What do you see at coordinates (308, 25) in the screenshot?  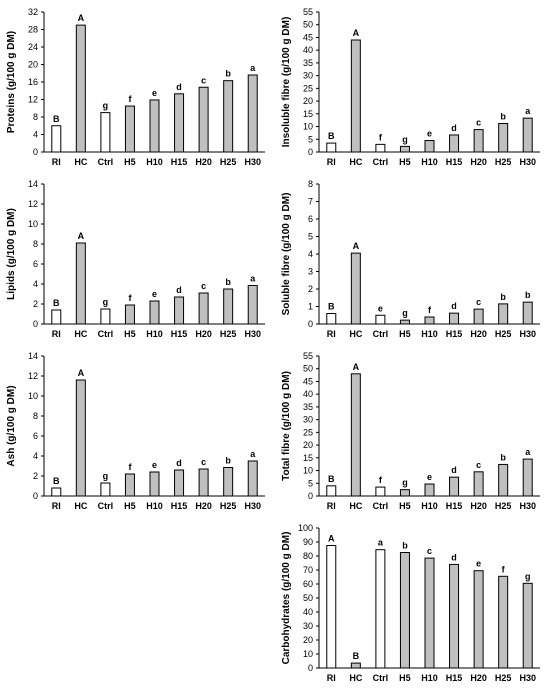 I see `y-tick-label: 50` at bounding box center [308, 25].